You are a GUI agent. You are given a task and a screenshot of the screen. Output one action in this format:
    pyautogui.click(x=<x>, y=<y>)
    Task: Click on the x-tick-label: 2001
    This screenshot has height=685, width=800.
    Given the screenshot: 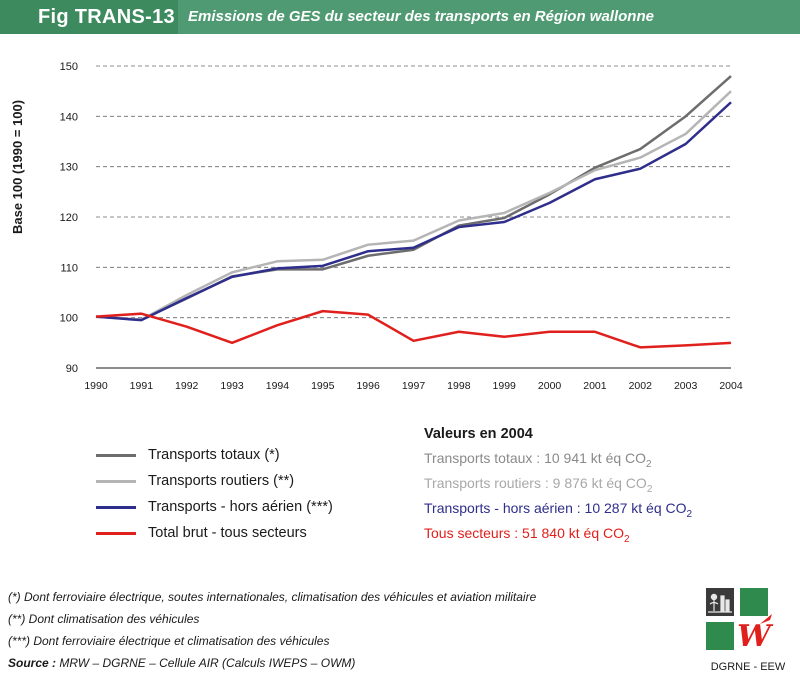 What is the action you would take?
    pyautogui.click(x=595, y=386)
    